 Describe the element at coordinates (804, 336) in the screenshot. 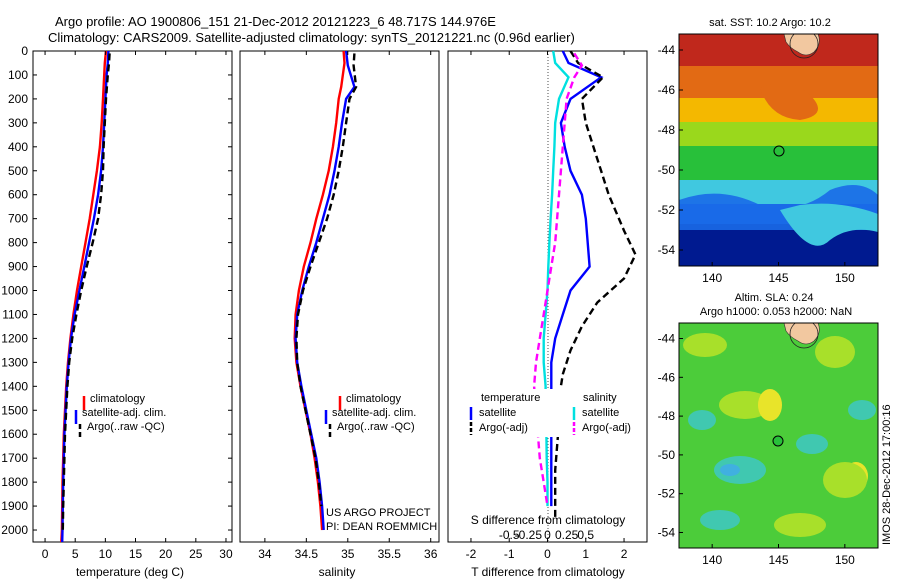

I see `tasmania-outline` at that location.